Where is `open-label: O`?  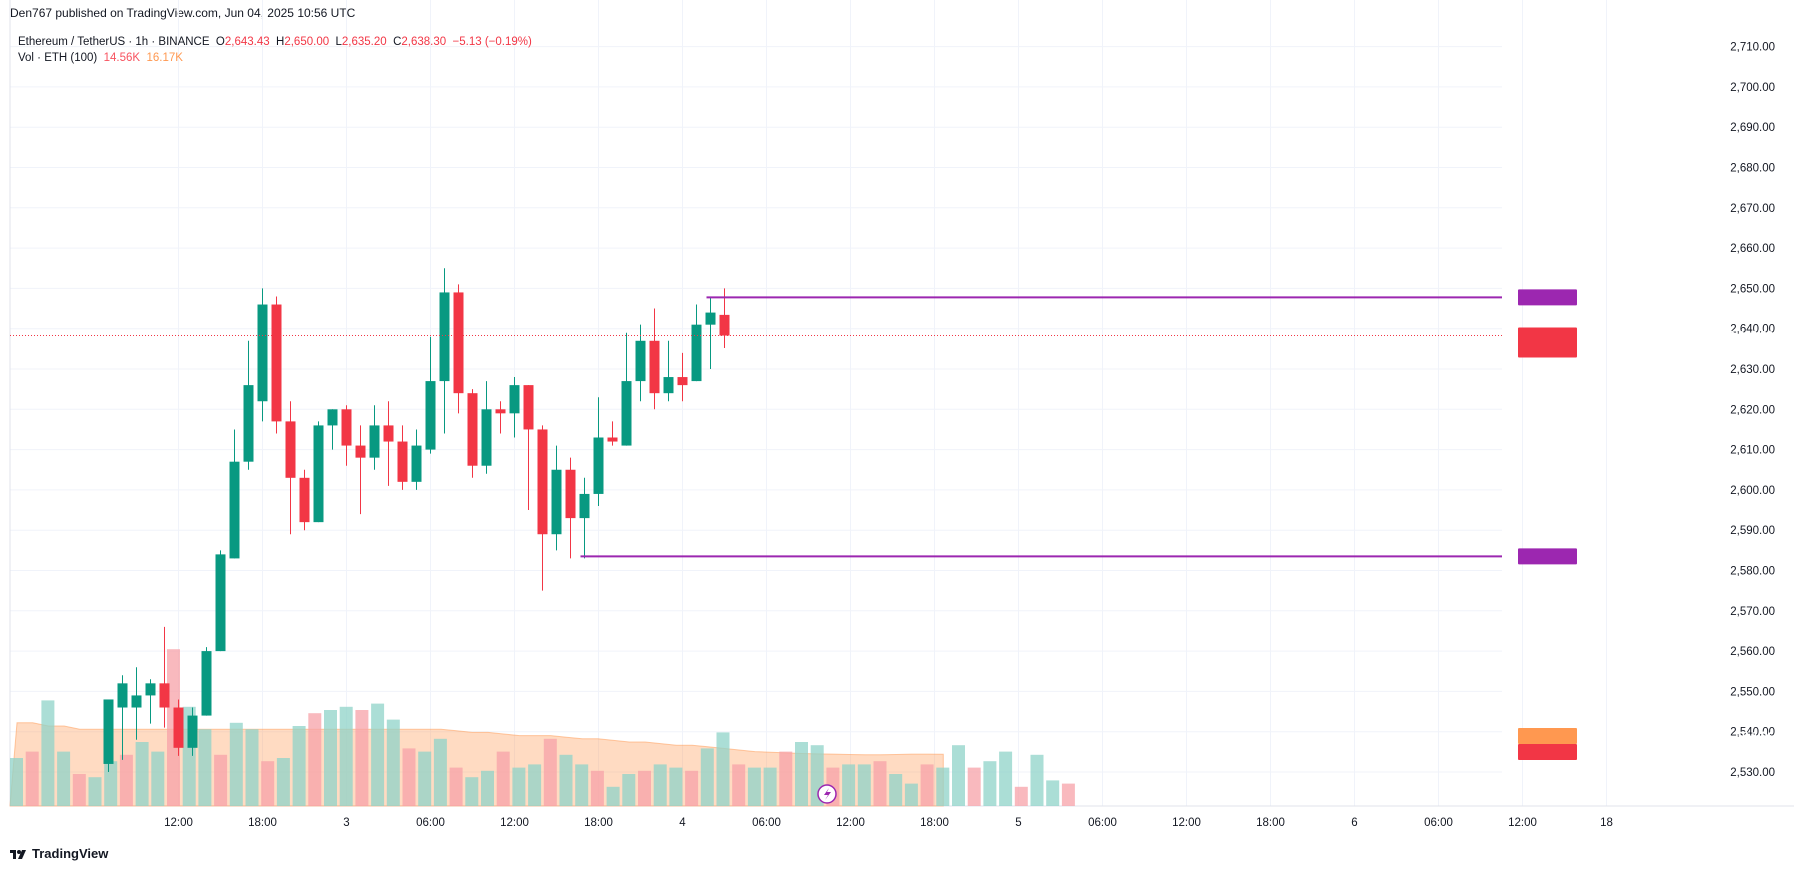 open-label: O is located at coordinates (220, 42).